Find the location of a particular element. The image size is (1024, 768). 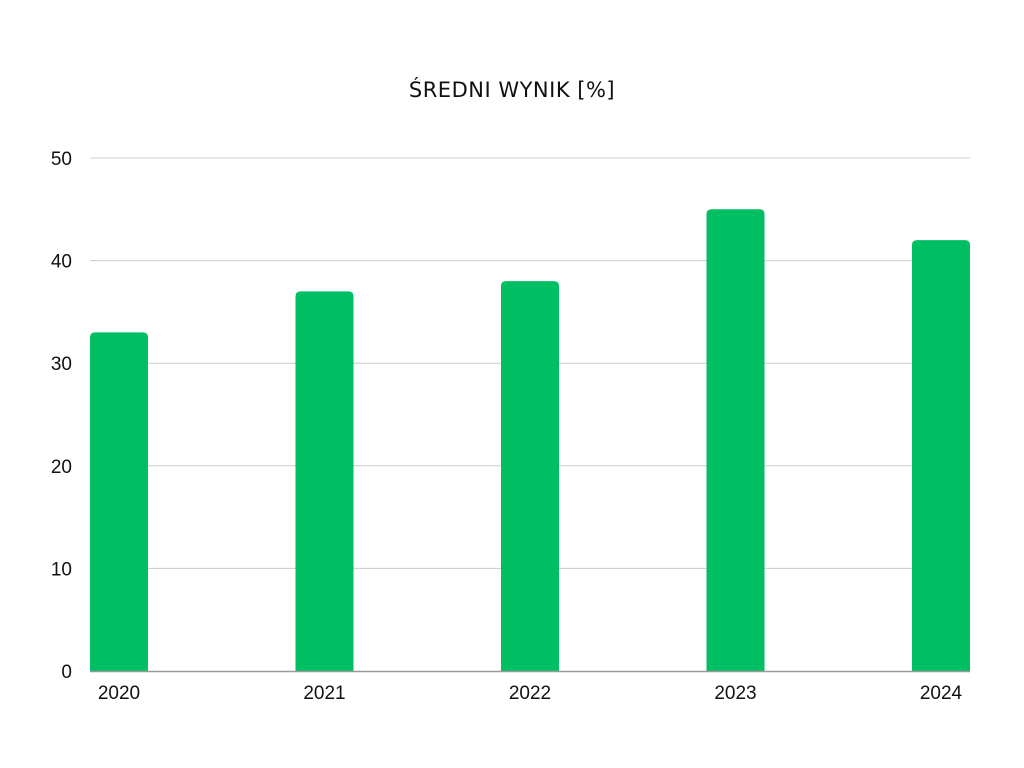

x-tick-label: 2022 is located at coordinates (530, 693).